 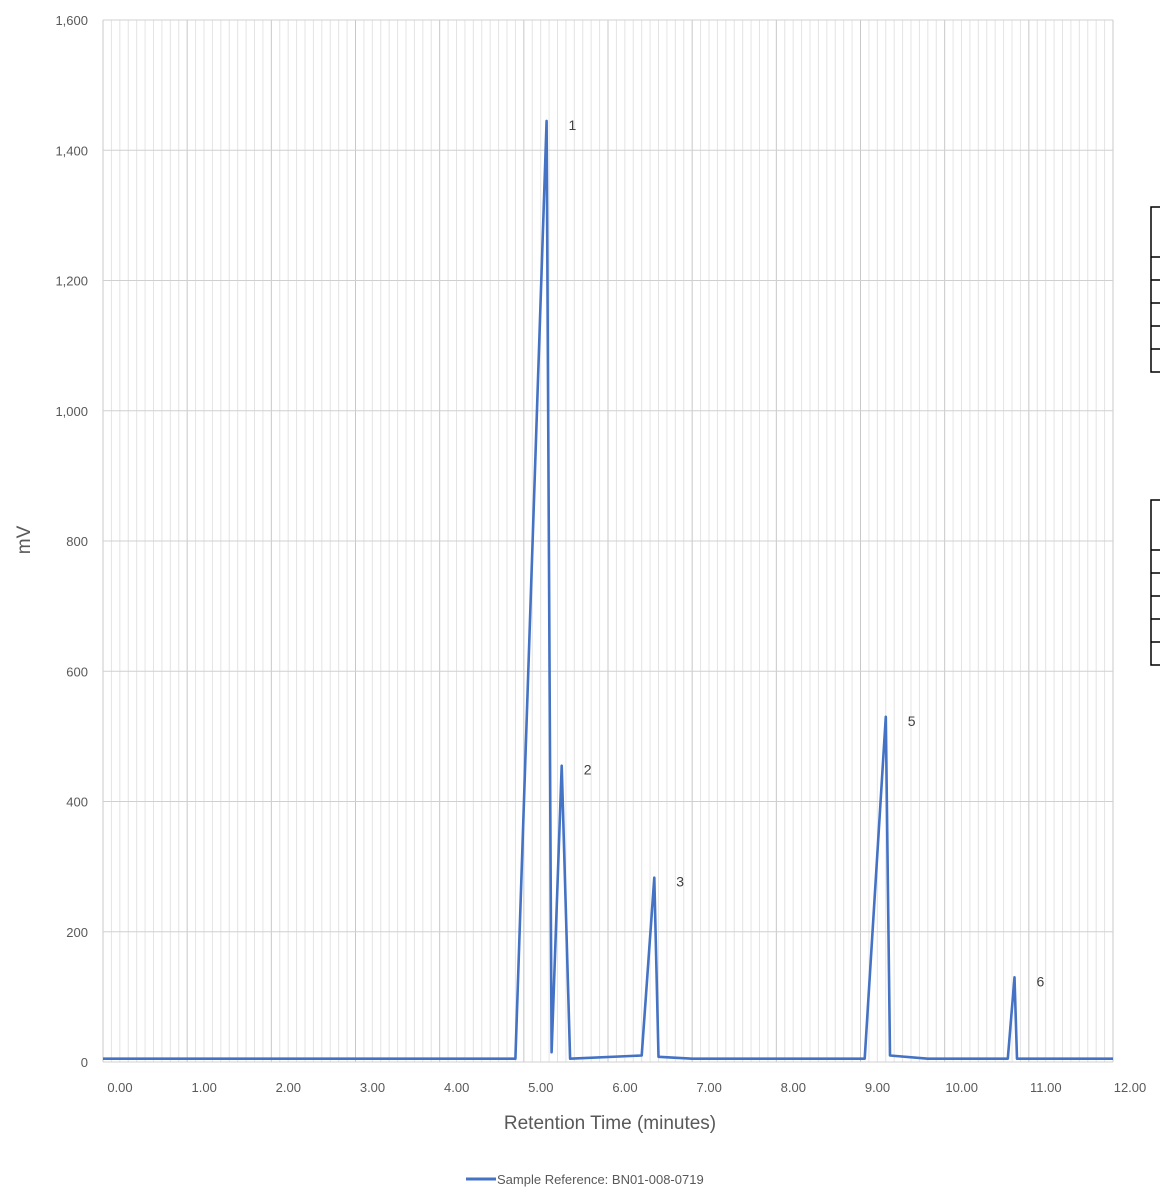 I want to click on y-tick-label: 1,200, so click(x=71, y=281).